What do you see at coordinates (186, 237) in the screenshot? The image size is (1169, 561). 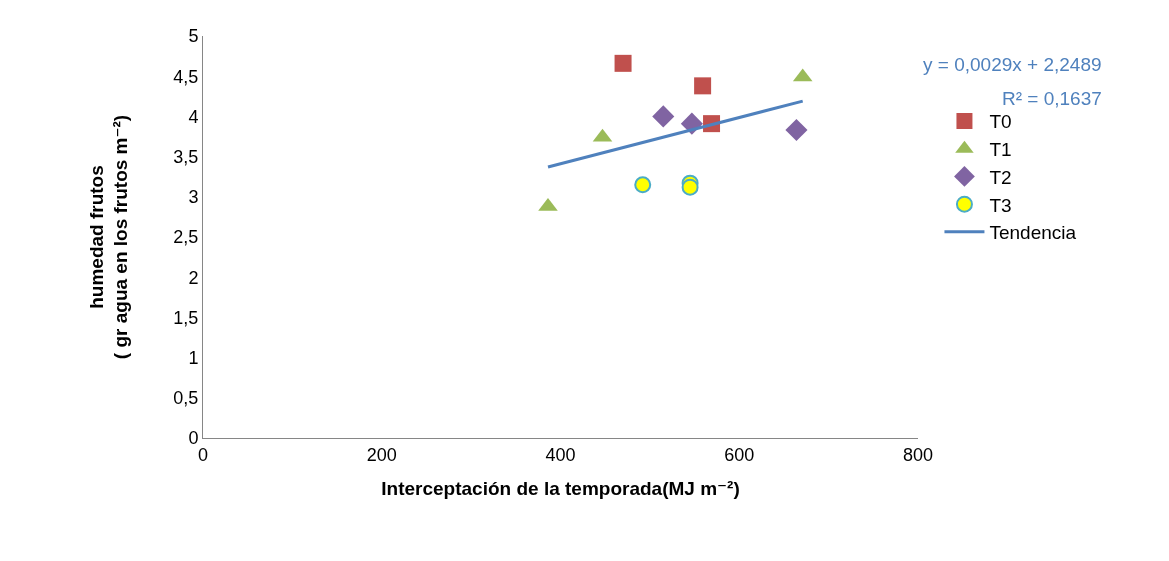 I see `y-tick-label: 2,5` at bounding box center [186, 237].